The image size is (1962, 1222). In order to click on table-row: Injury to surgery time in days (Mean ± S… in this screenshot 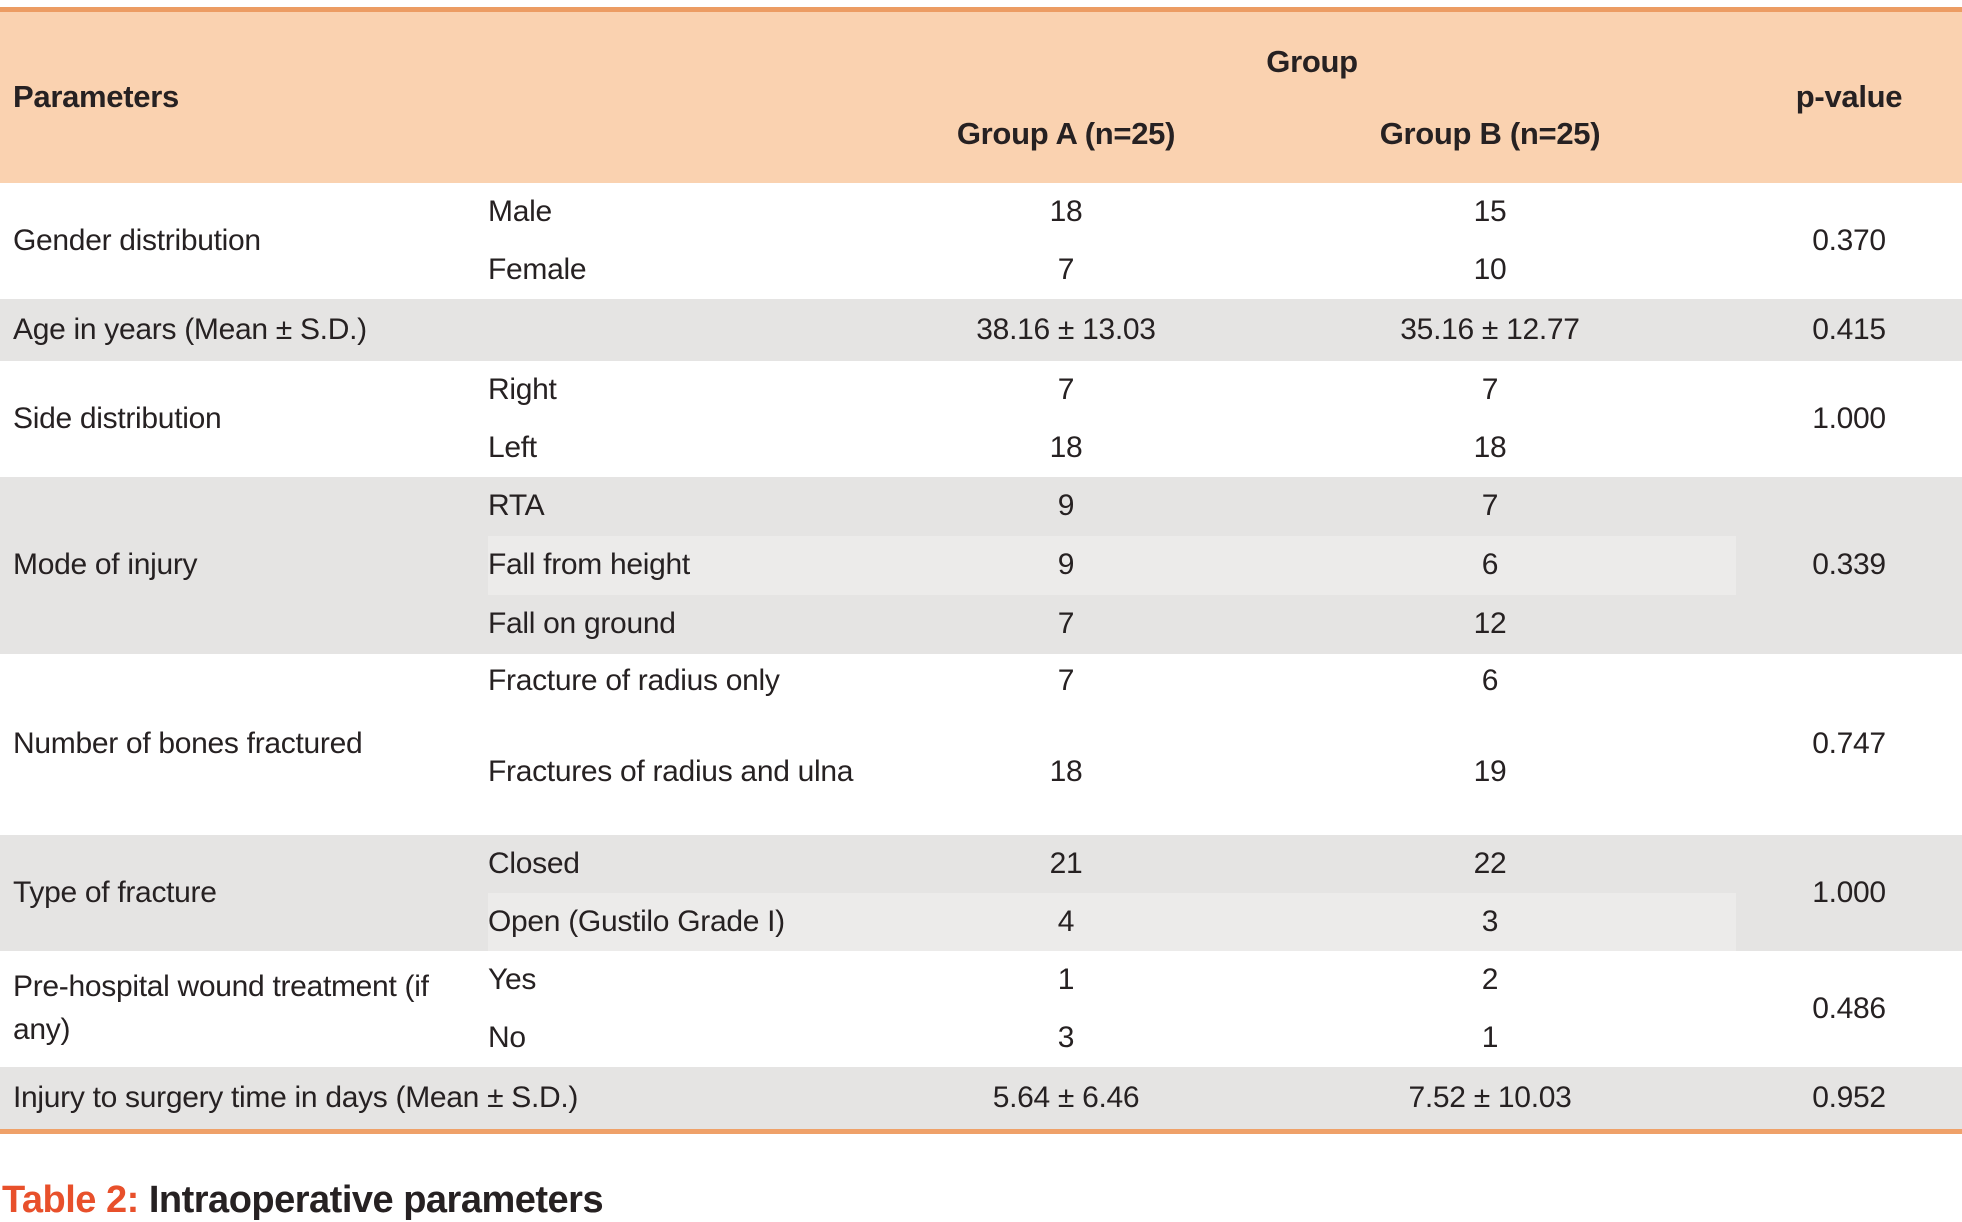, I will do `click(981, 1098)`.